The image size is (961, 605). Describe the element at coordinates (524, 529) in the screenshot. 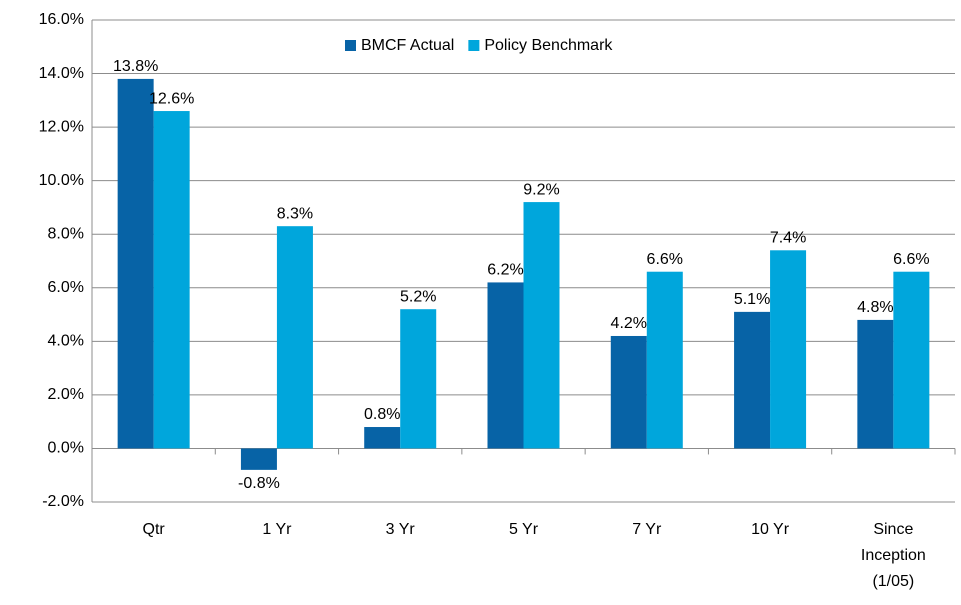

I see `x-tick-label: 5 Yr` at that location.